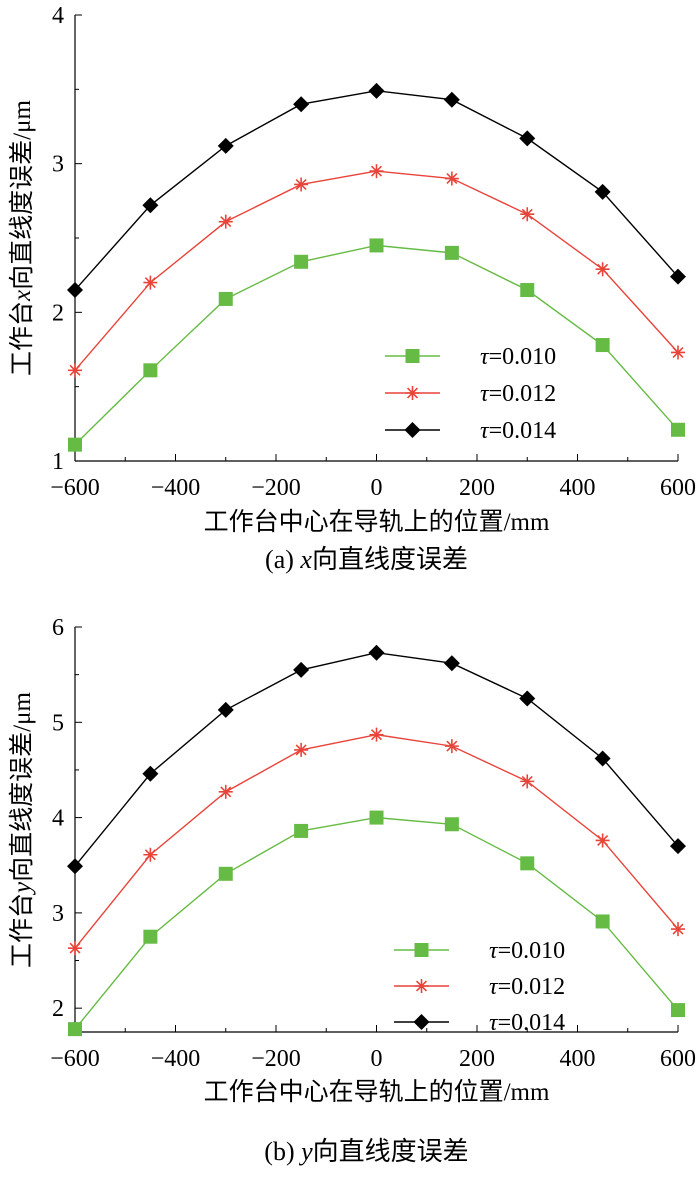 The image size is (700, 1181). Describe the element at coordinates (58, 462) in the screenshot. I see `y-tick-label: 1` at that location.